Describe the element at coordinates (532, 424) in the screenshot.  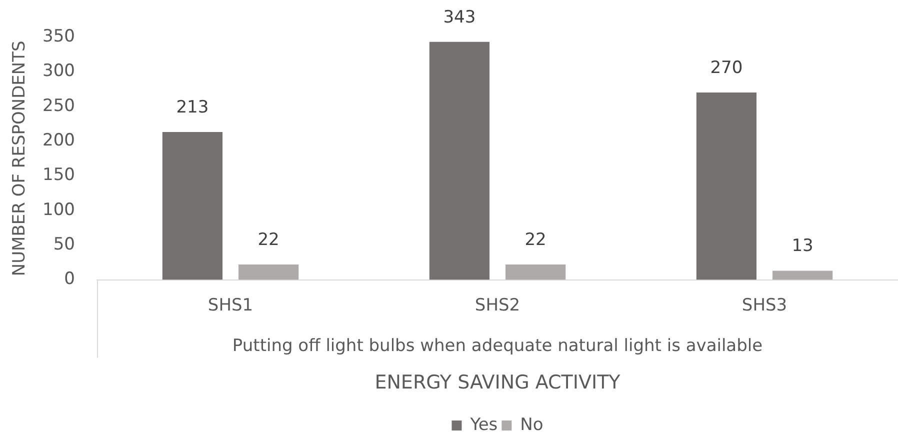
I see `legend-label: No` at that location.